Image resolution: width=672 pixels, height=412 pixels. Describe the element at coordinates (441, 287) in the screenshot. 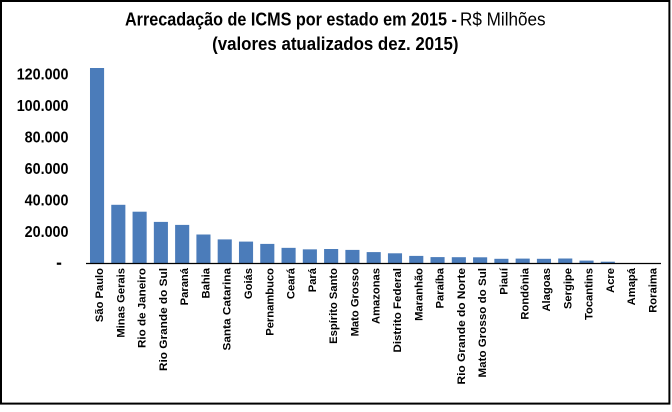

I see `svg-text: Paraíba` at that location.